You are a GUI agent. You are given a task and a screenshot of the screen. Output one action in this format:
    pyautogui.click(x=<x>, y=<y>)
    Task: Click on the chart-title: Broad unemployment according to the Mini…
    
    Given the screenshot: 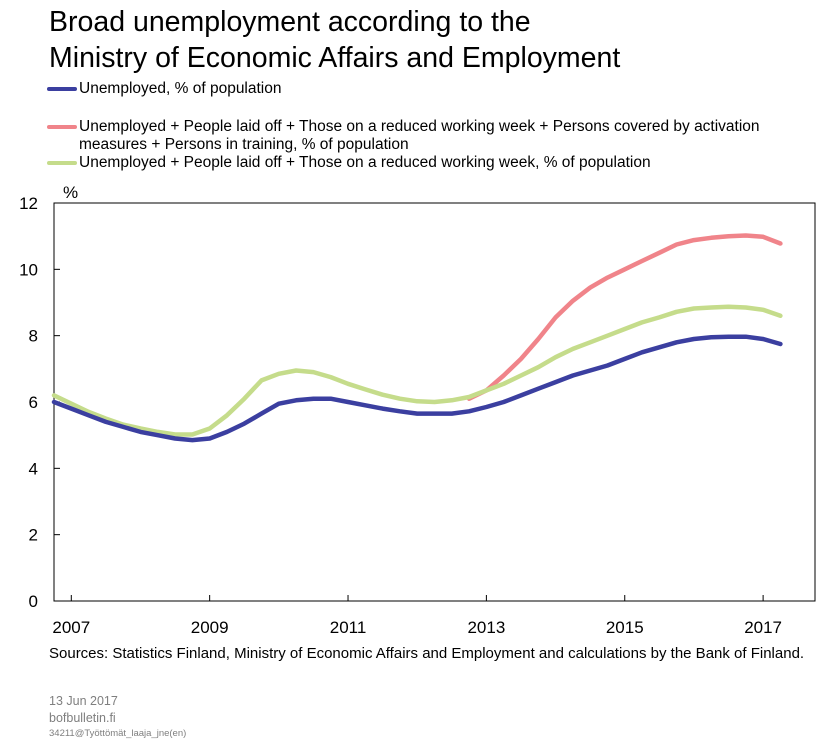 What is the action you would take?
    pyautogui.click(x=334, y=40)
    